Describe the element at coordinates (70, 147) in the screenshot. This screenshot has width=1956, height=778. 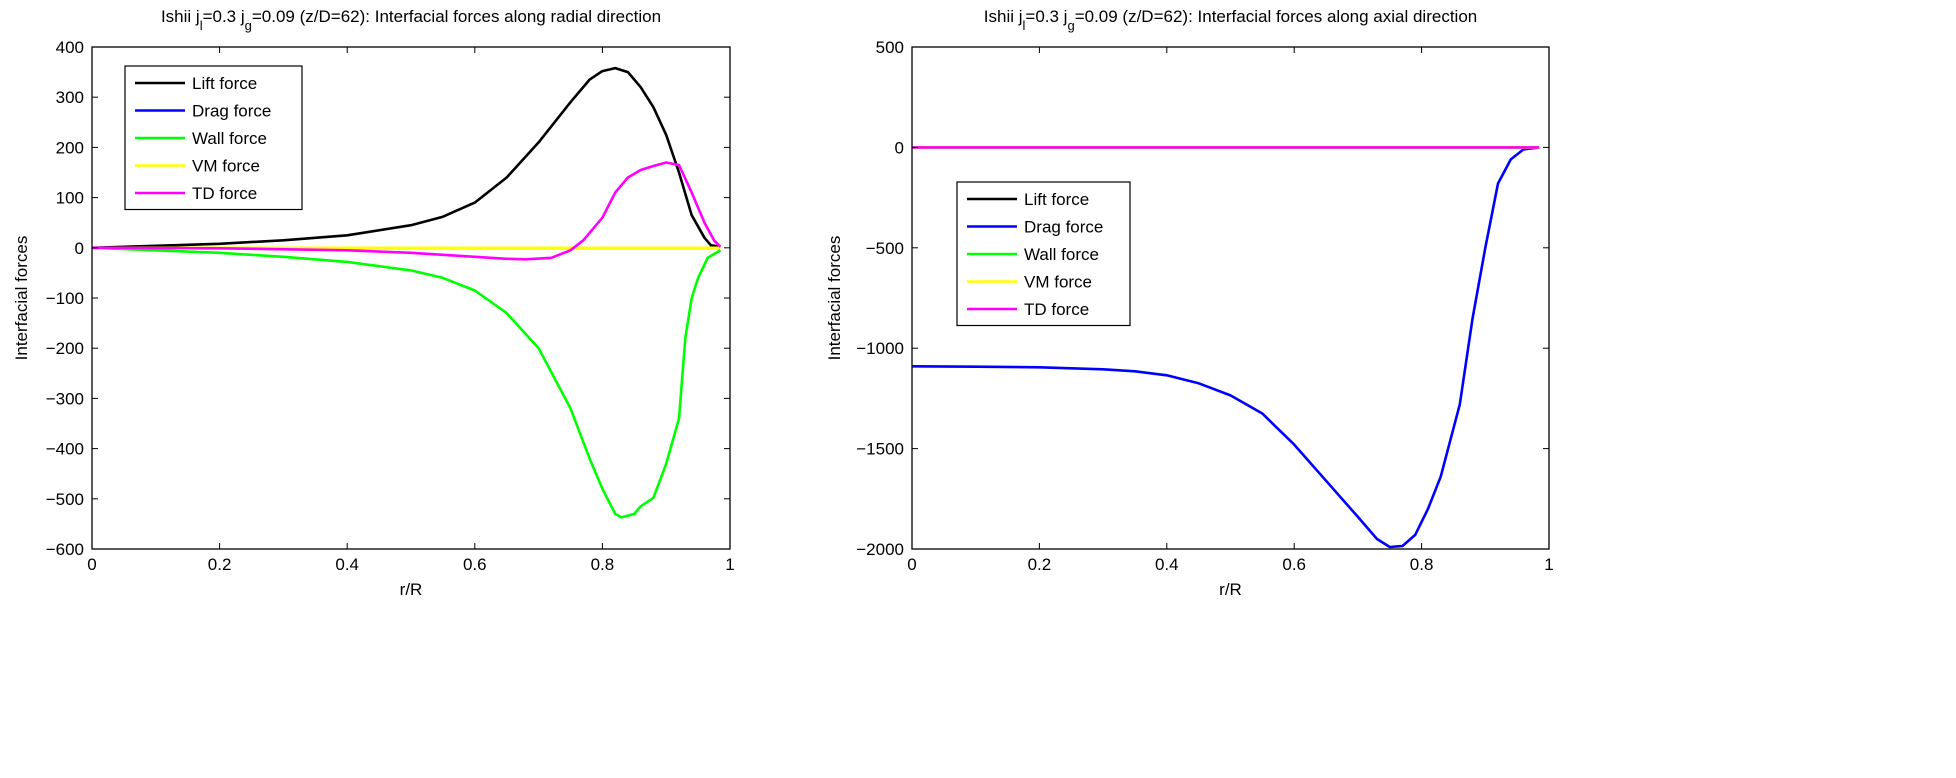
I see `y-tick-label: 200` at that location.